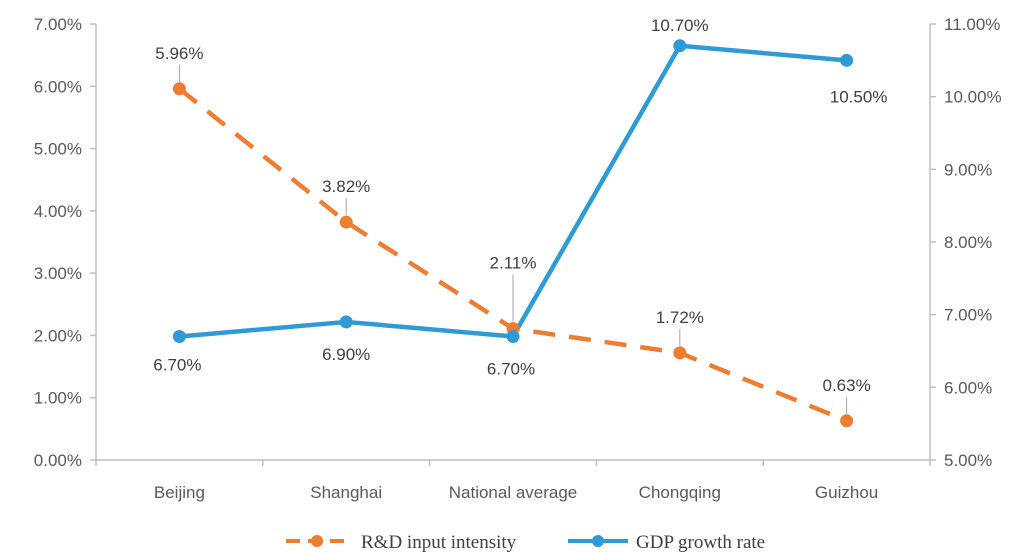  What do you see at coordinates (179, 492) in the screenshot?
I see `category-label: Beijing` at bounding box center [179, 492].